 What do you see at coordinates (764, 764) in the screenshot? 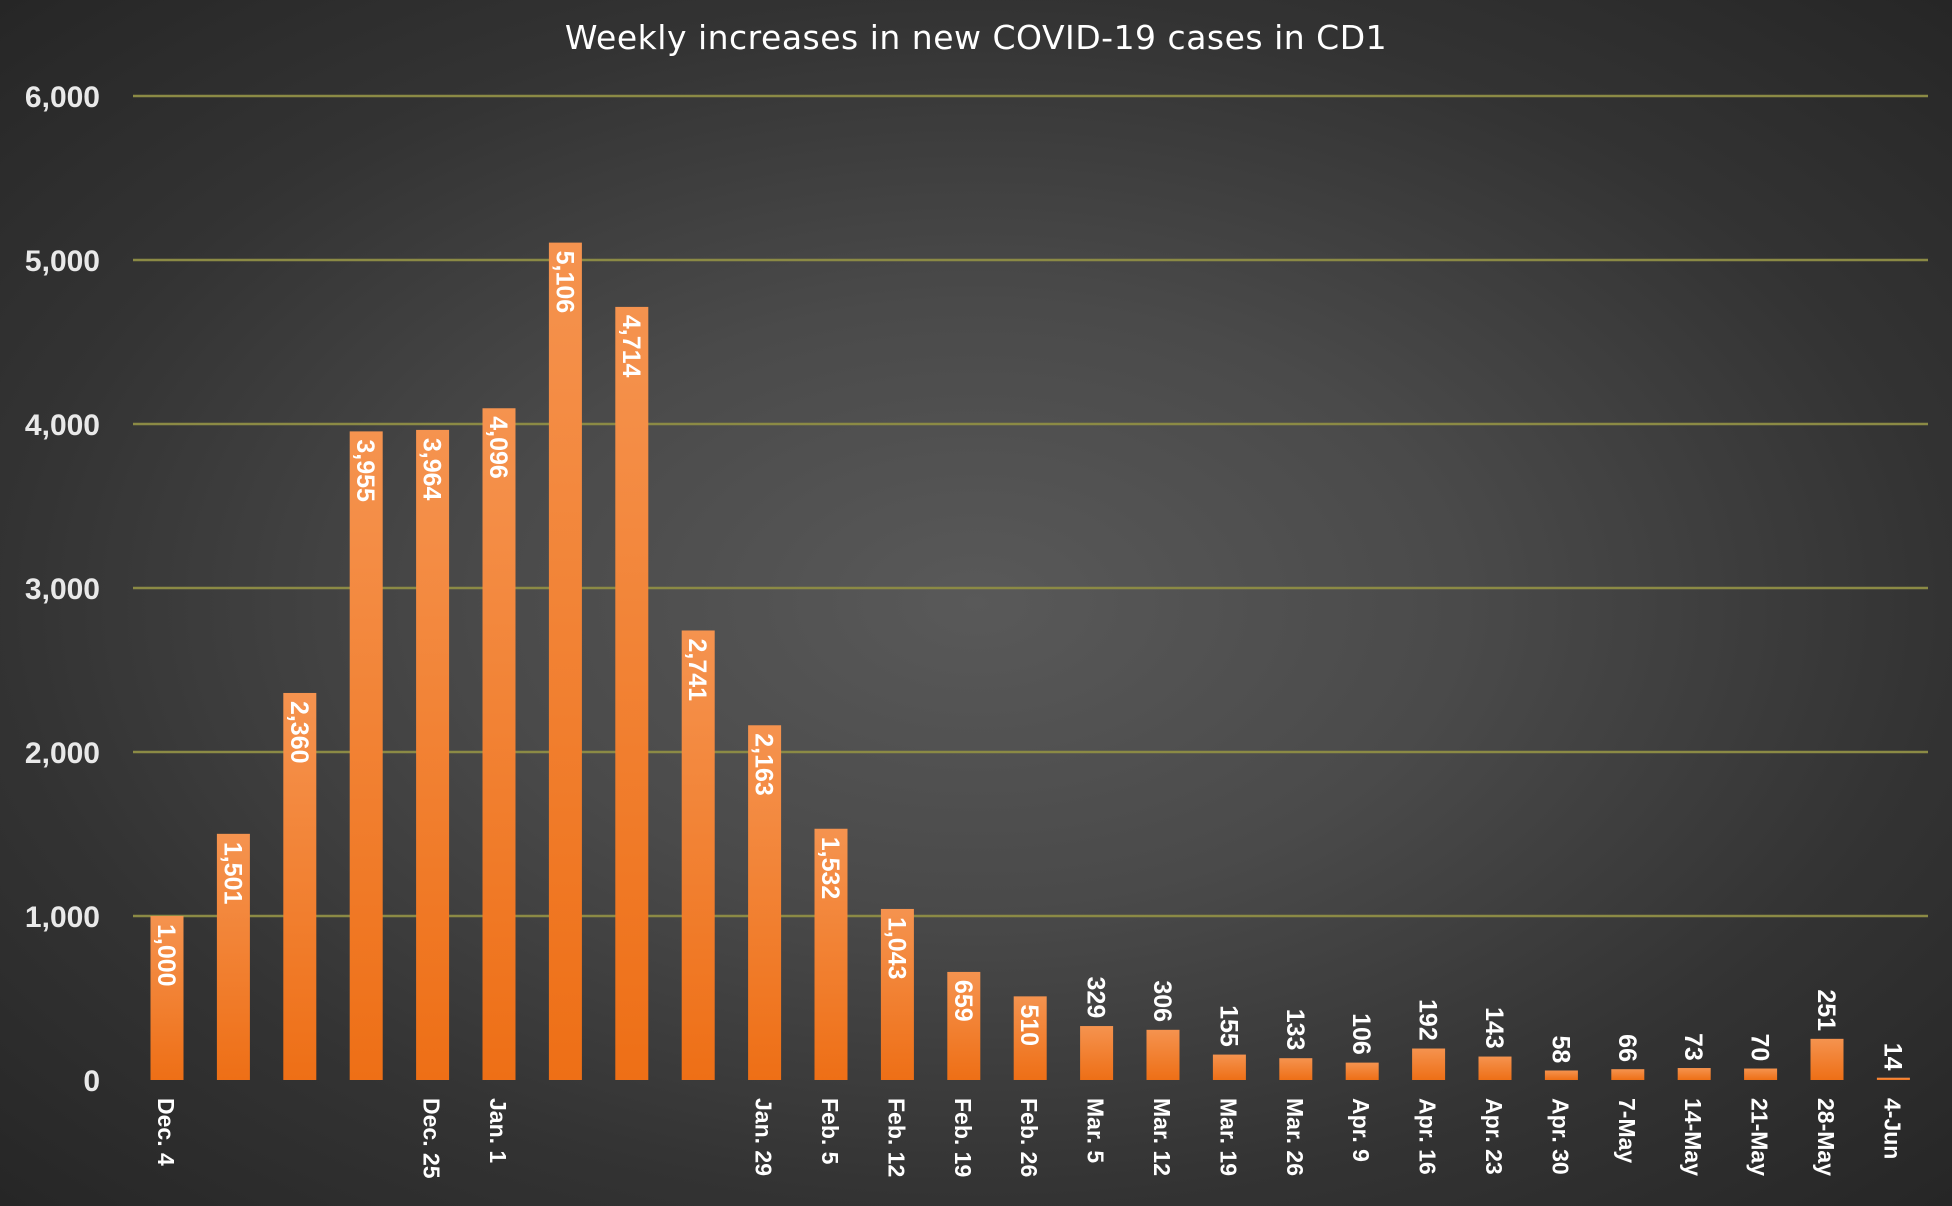
I see `data-label: 2,163` at bounding box center [764, 764].